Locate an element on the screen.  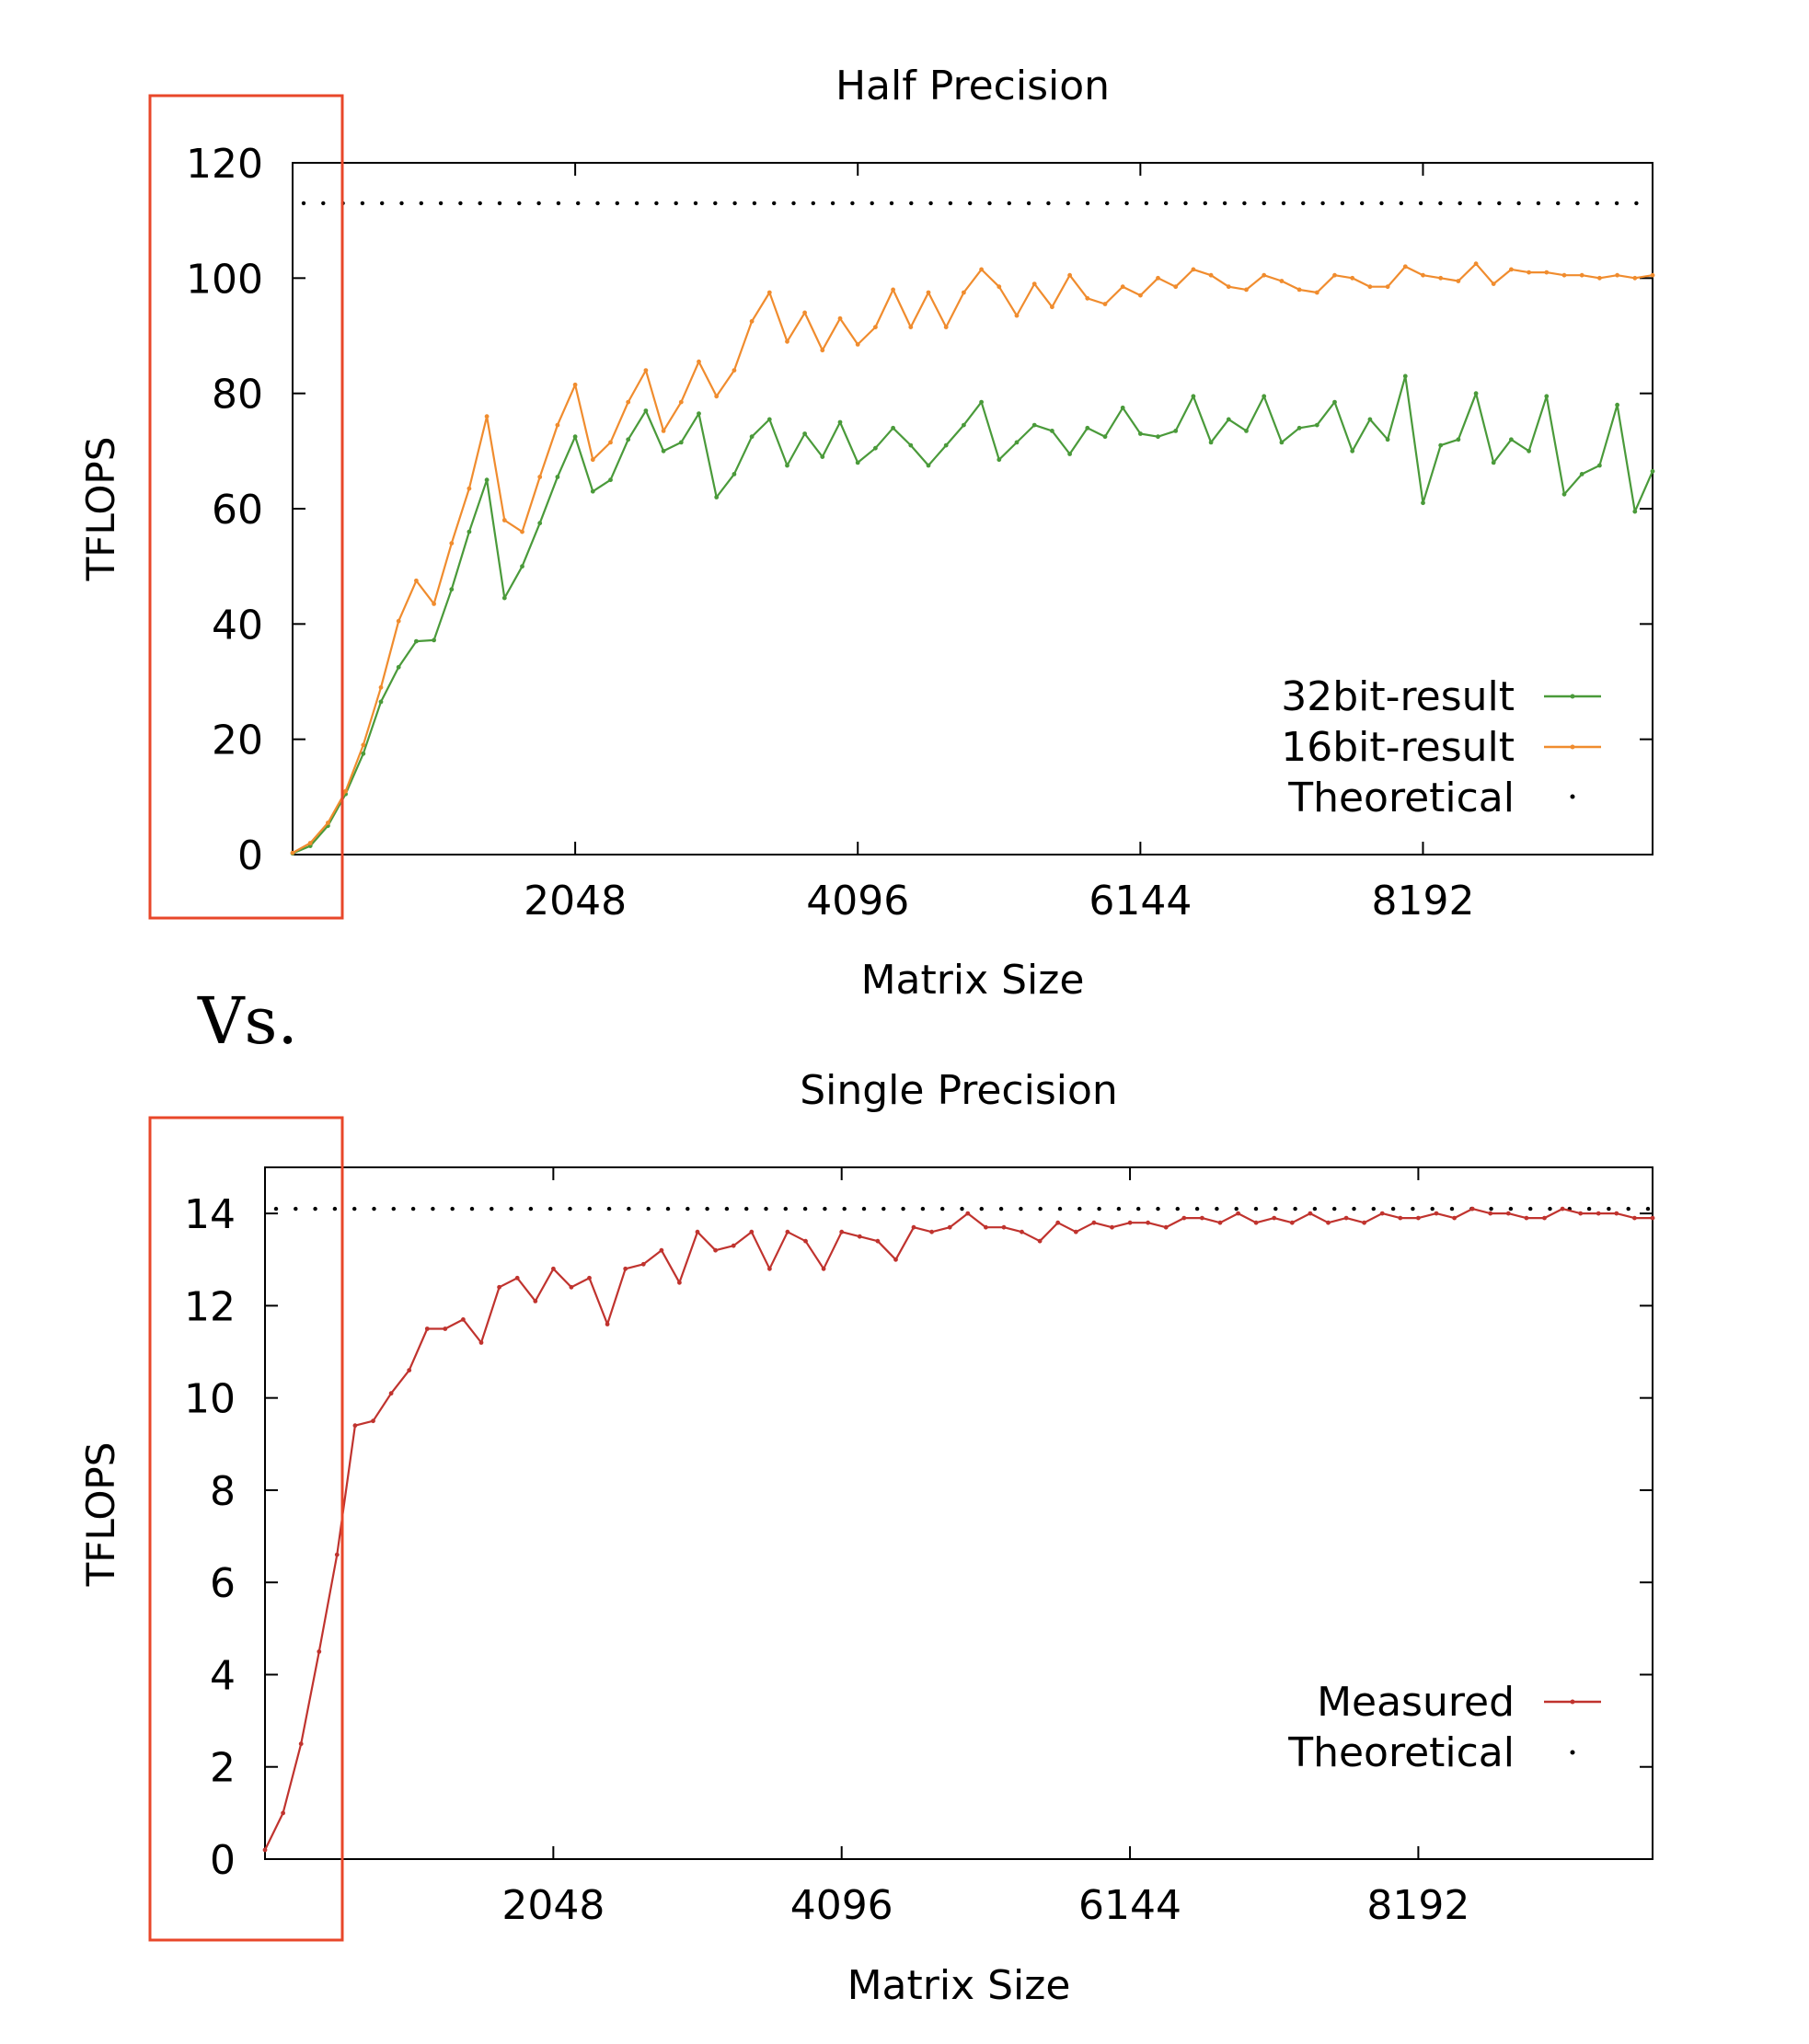
half-legend-label-theoretical: Theoretical is located at coordinates (1401, 798).